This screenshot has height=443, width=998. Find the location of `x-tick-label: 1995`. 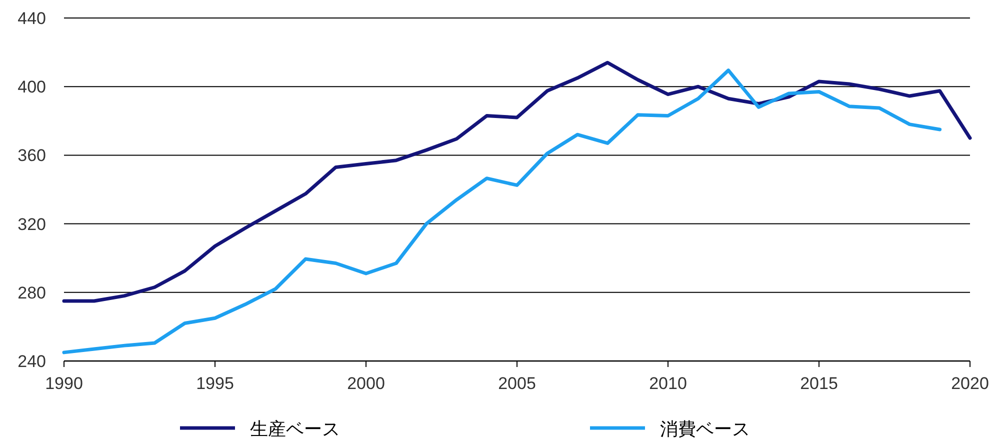

x-tick-label: 1995 is located at coordinates (215, 383).